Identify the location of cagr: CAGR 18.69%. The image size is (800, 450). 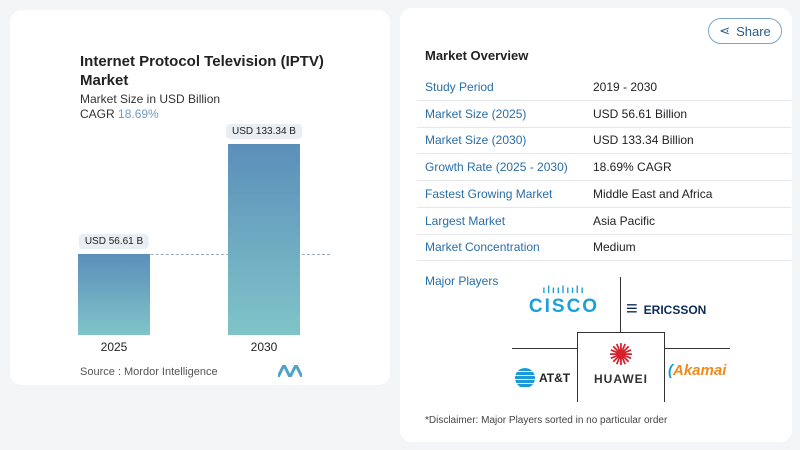
(119, 114).